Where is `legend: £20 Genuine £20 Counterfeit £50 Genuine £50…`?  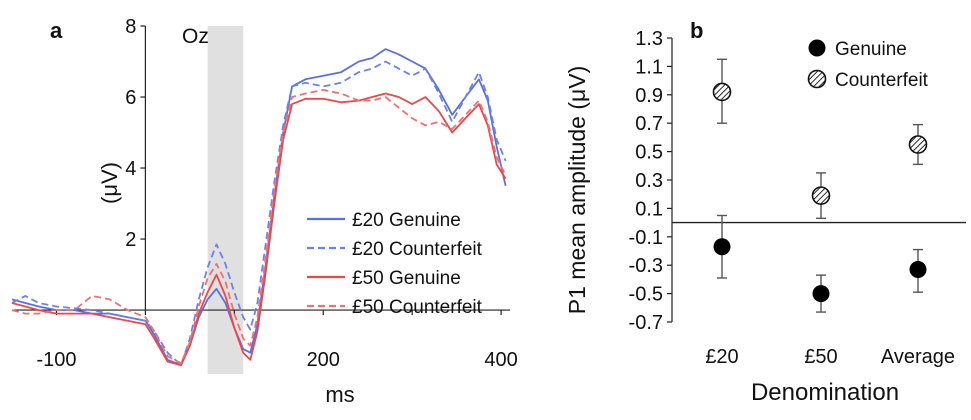 legend: £20 Genuine £20 Counterfeit £50 Genuine £50… is located at coordinates (395, 264).